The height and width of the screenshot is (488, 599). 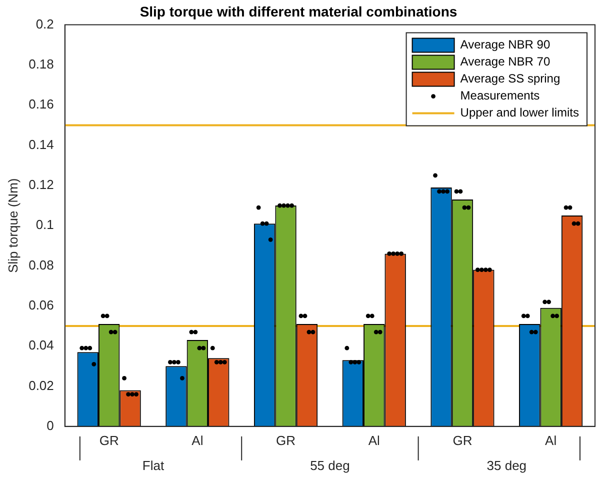 What do you see at coordinates (50, 425) in the screenshot?
I see `y-tick-label: 0` at bounding box center [50, 425].